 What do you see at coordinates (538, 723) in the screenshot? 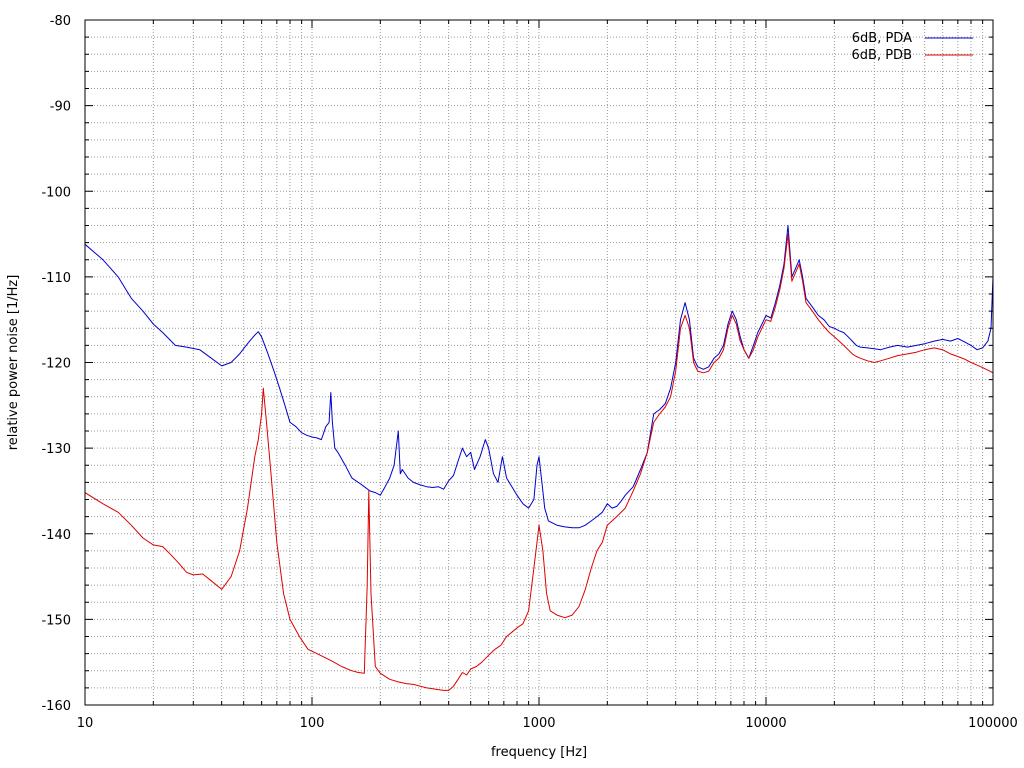
I see `x-tick-label: 1000` at bounding box center [538, 723].